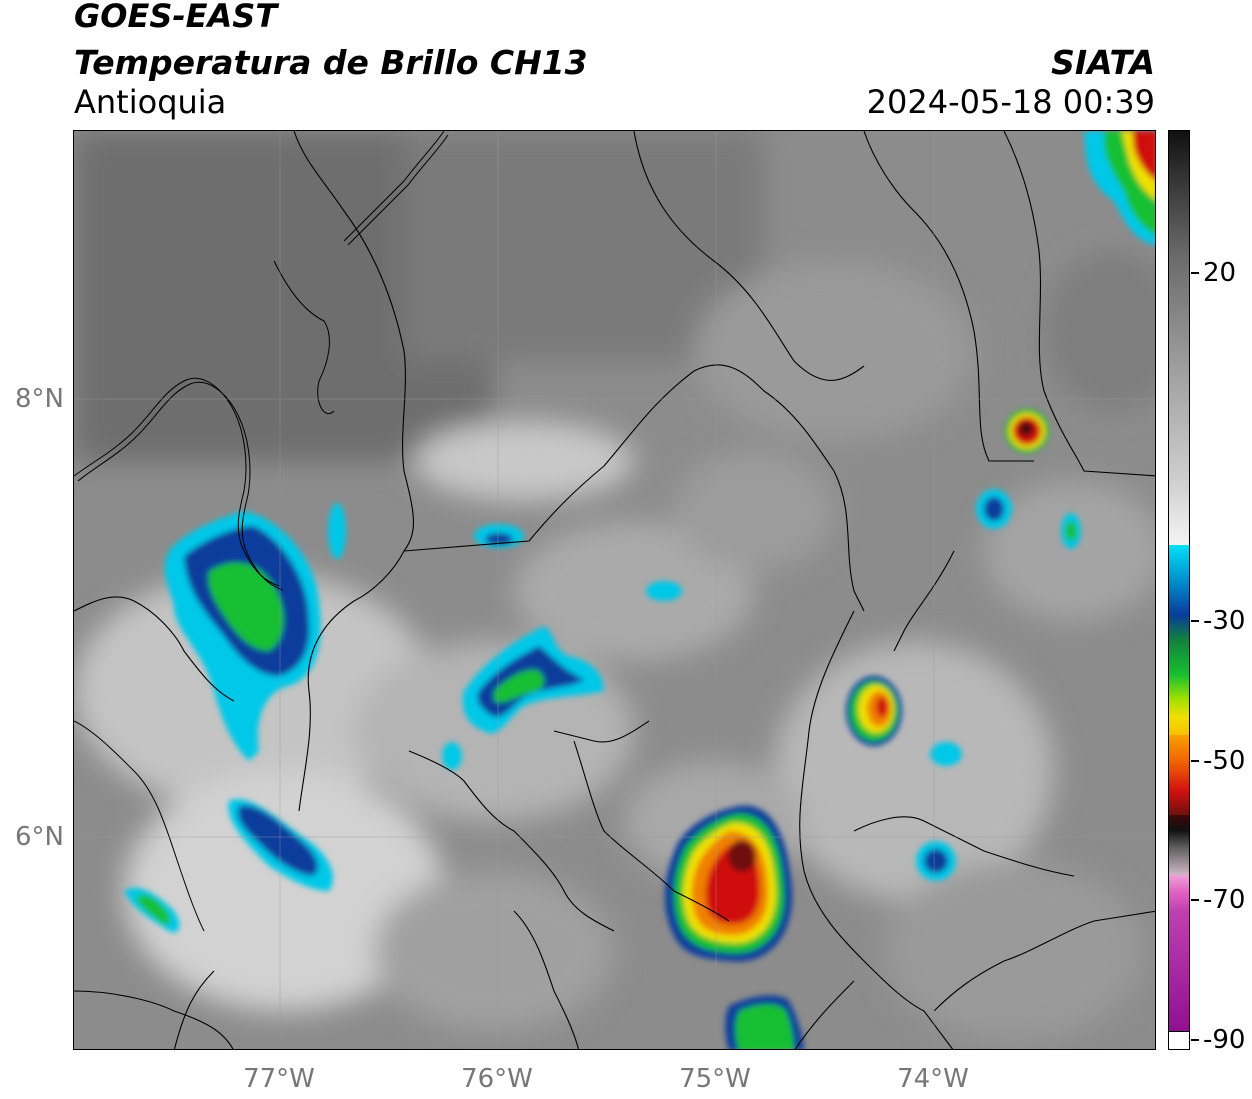 Image resolution: width=1252 pixels, height=1099 pixels. I want to click on colorbar-label-20: 20, so click(1220, 273).